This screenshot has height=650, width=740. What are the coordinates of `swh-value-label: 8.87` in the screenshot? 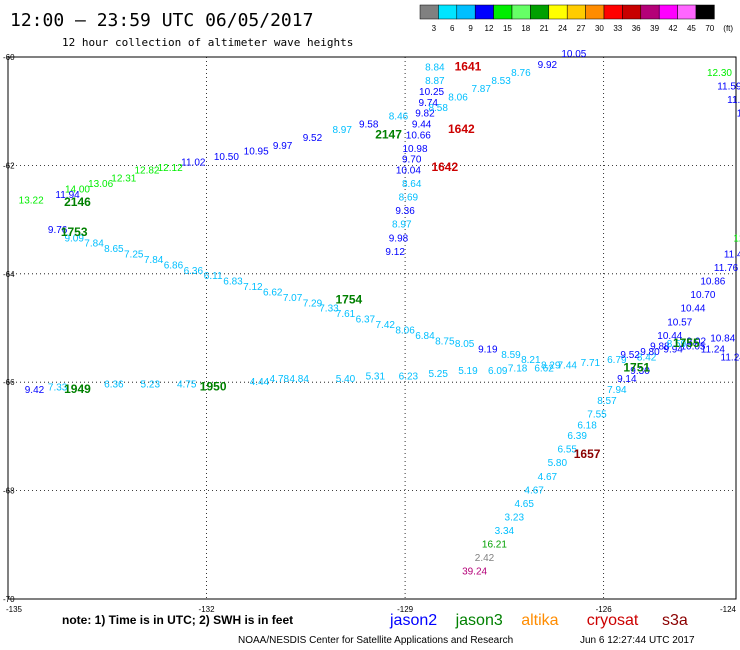 It's located at (435, 81).